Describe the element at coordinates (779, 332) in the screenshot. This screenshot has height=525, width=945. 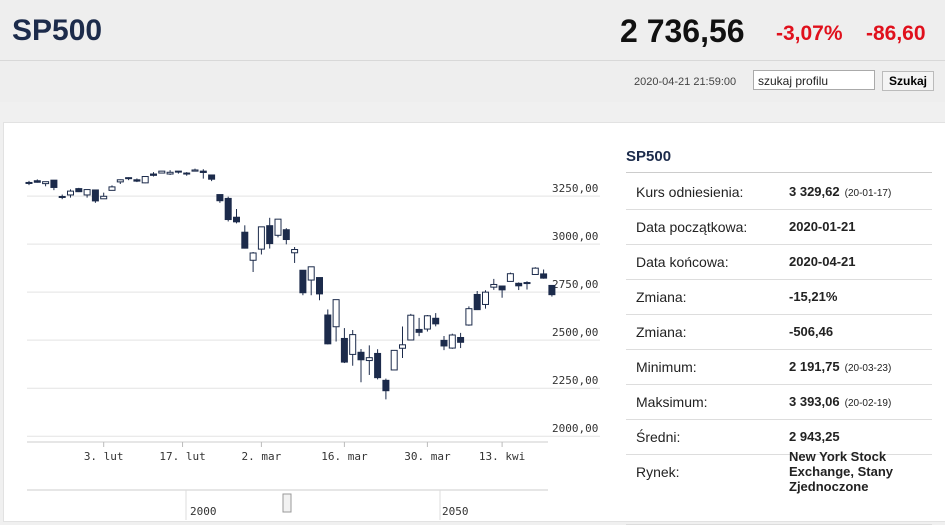
I see `stats-row: Zmiana: -506,46` at that location.